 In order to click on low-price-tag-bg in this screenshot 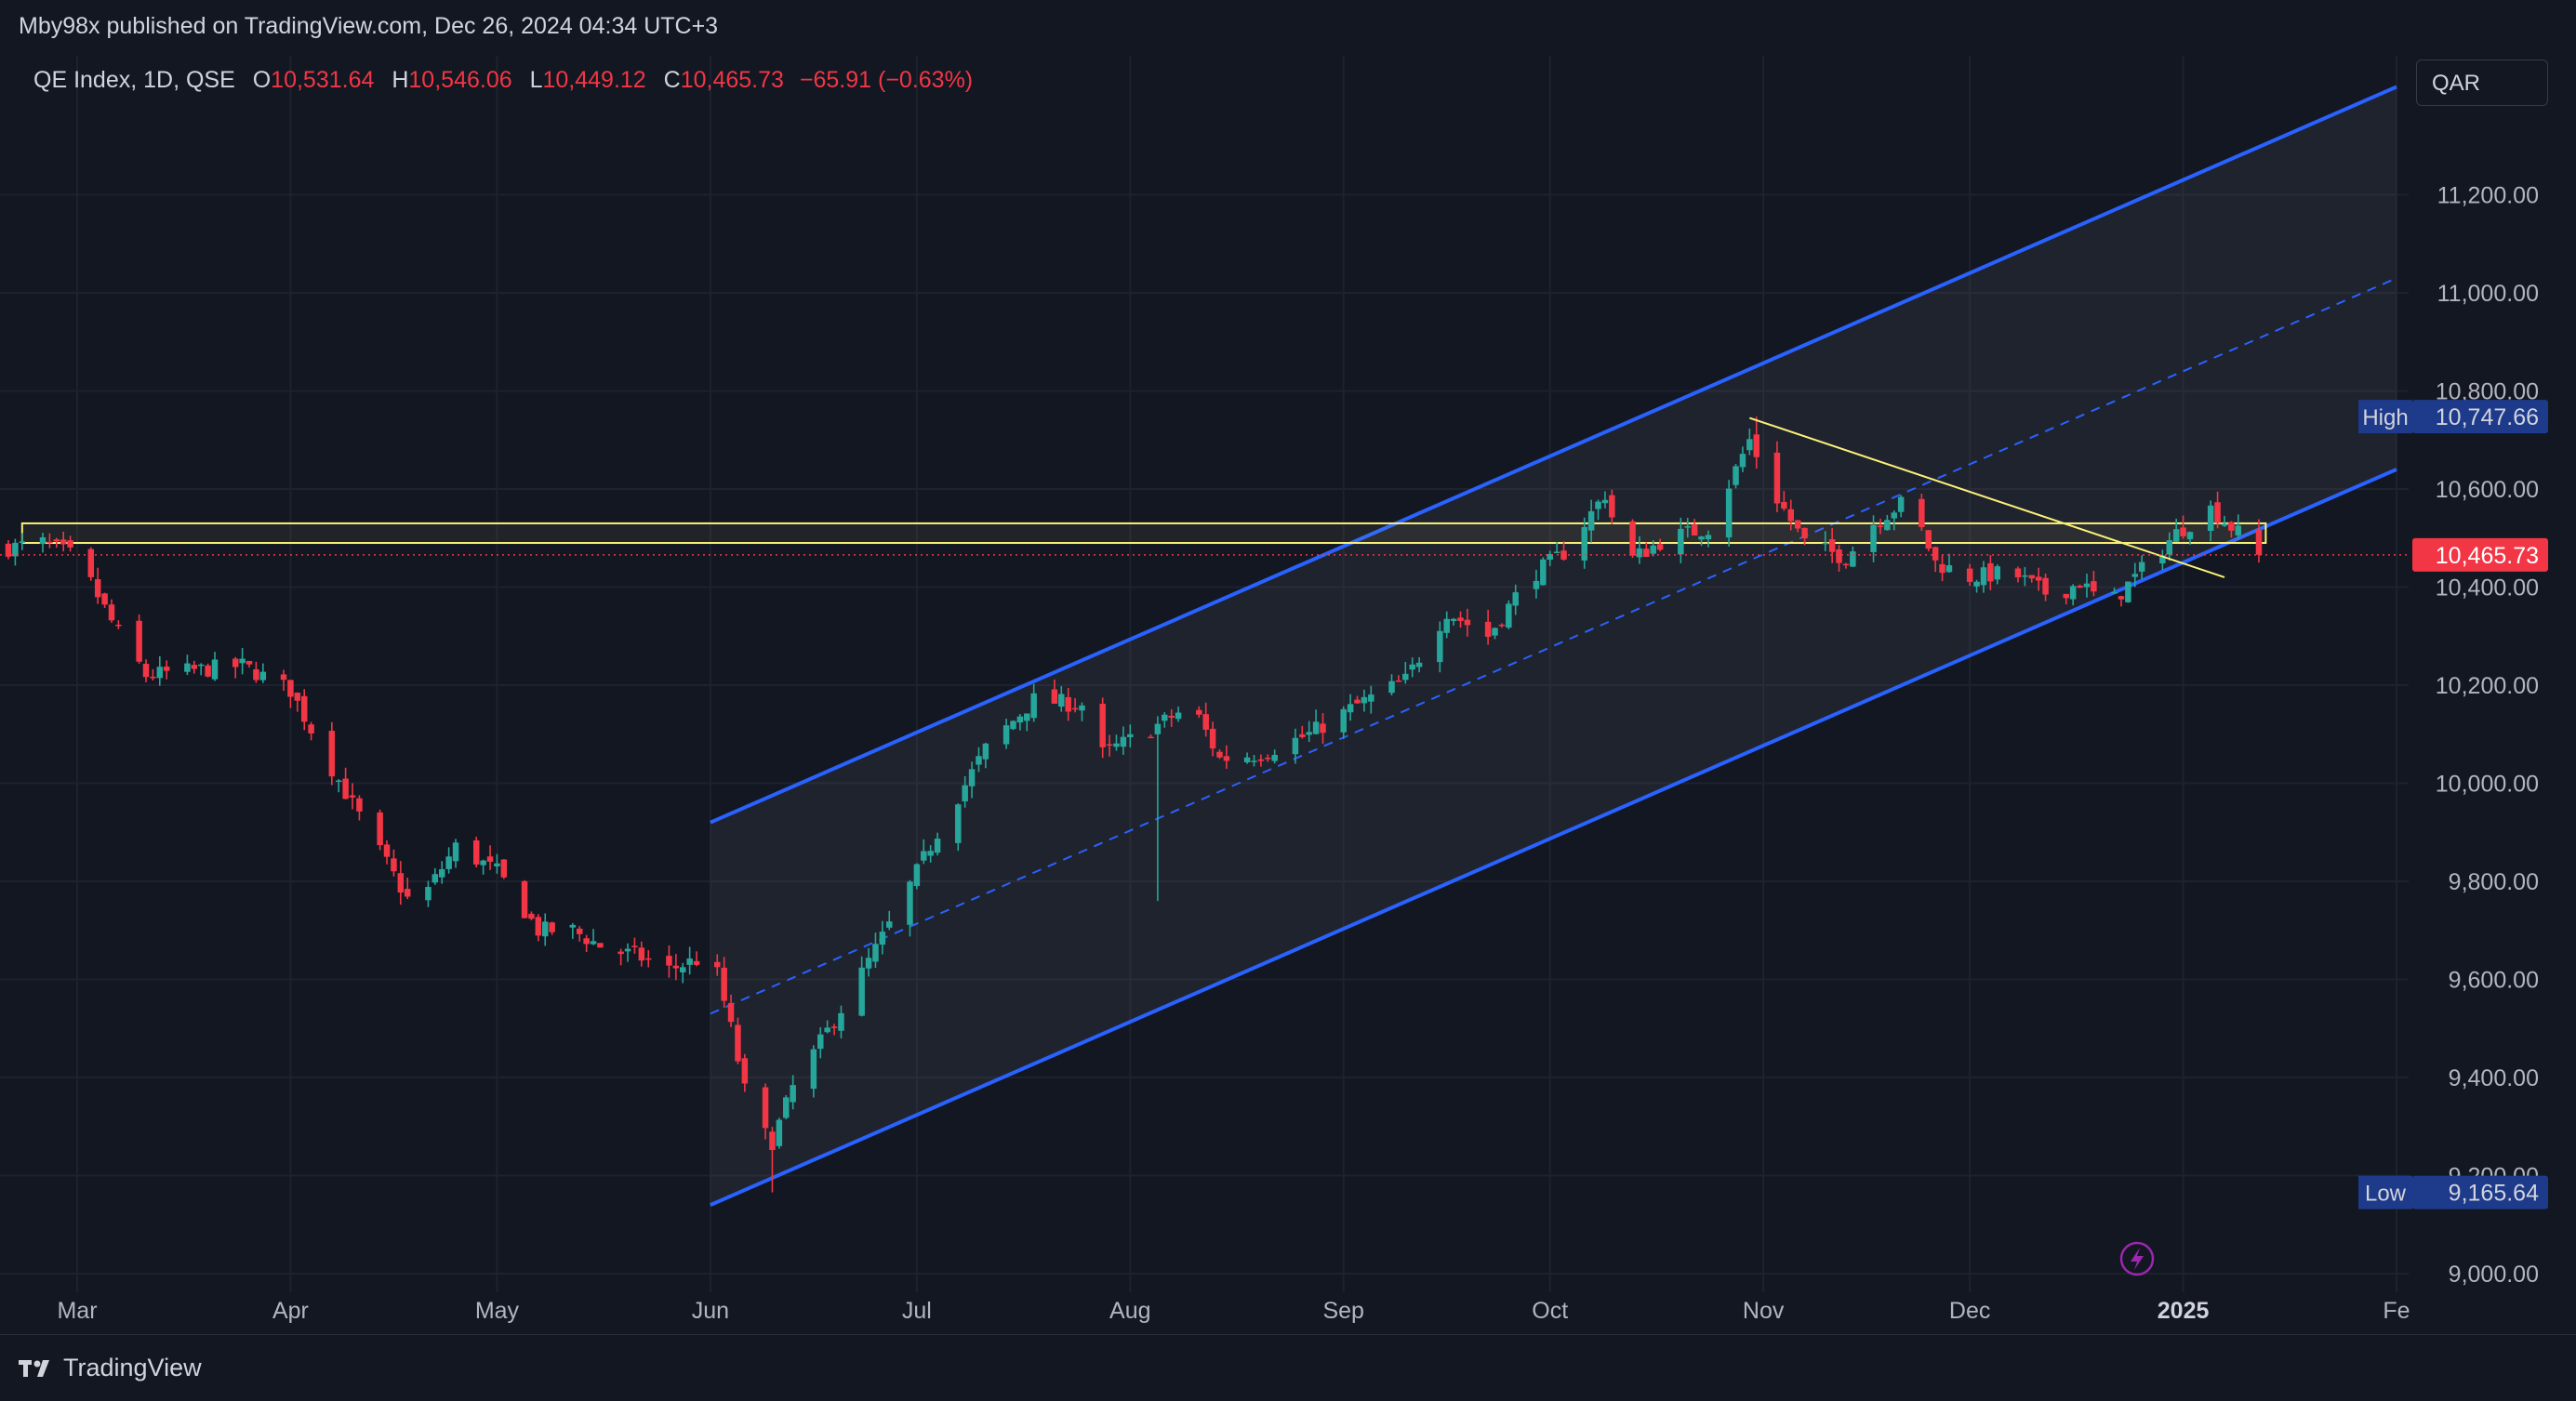, I will do `click(2480, 1192)`.